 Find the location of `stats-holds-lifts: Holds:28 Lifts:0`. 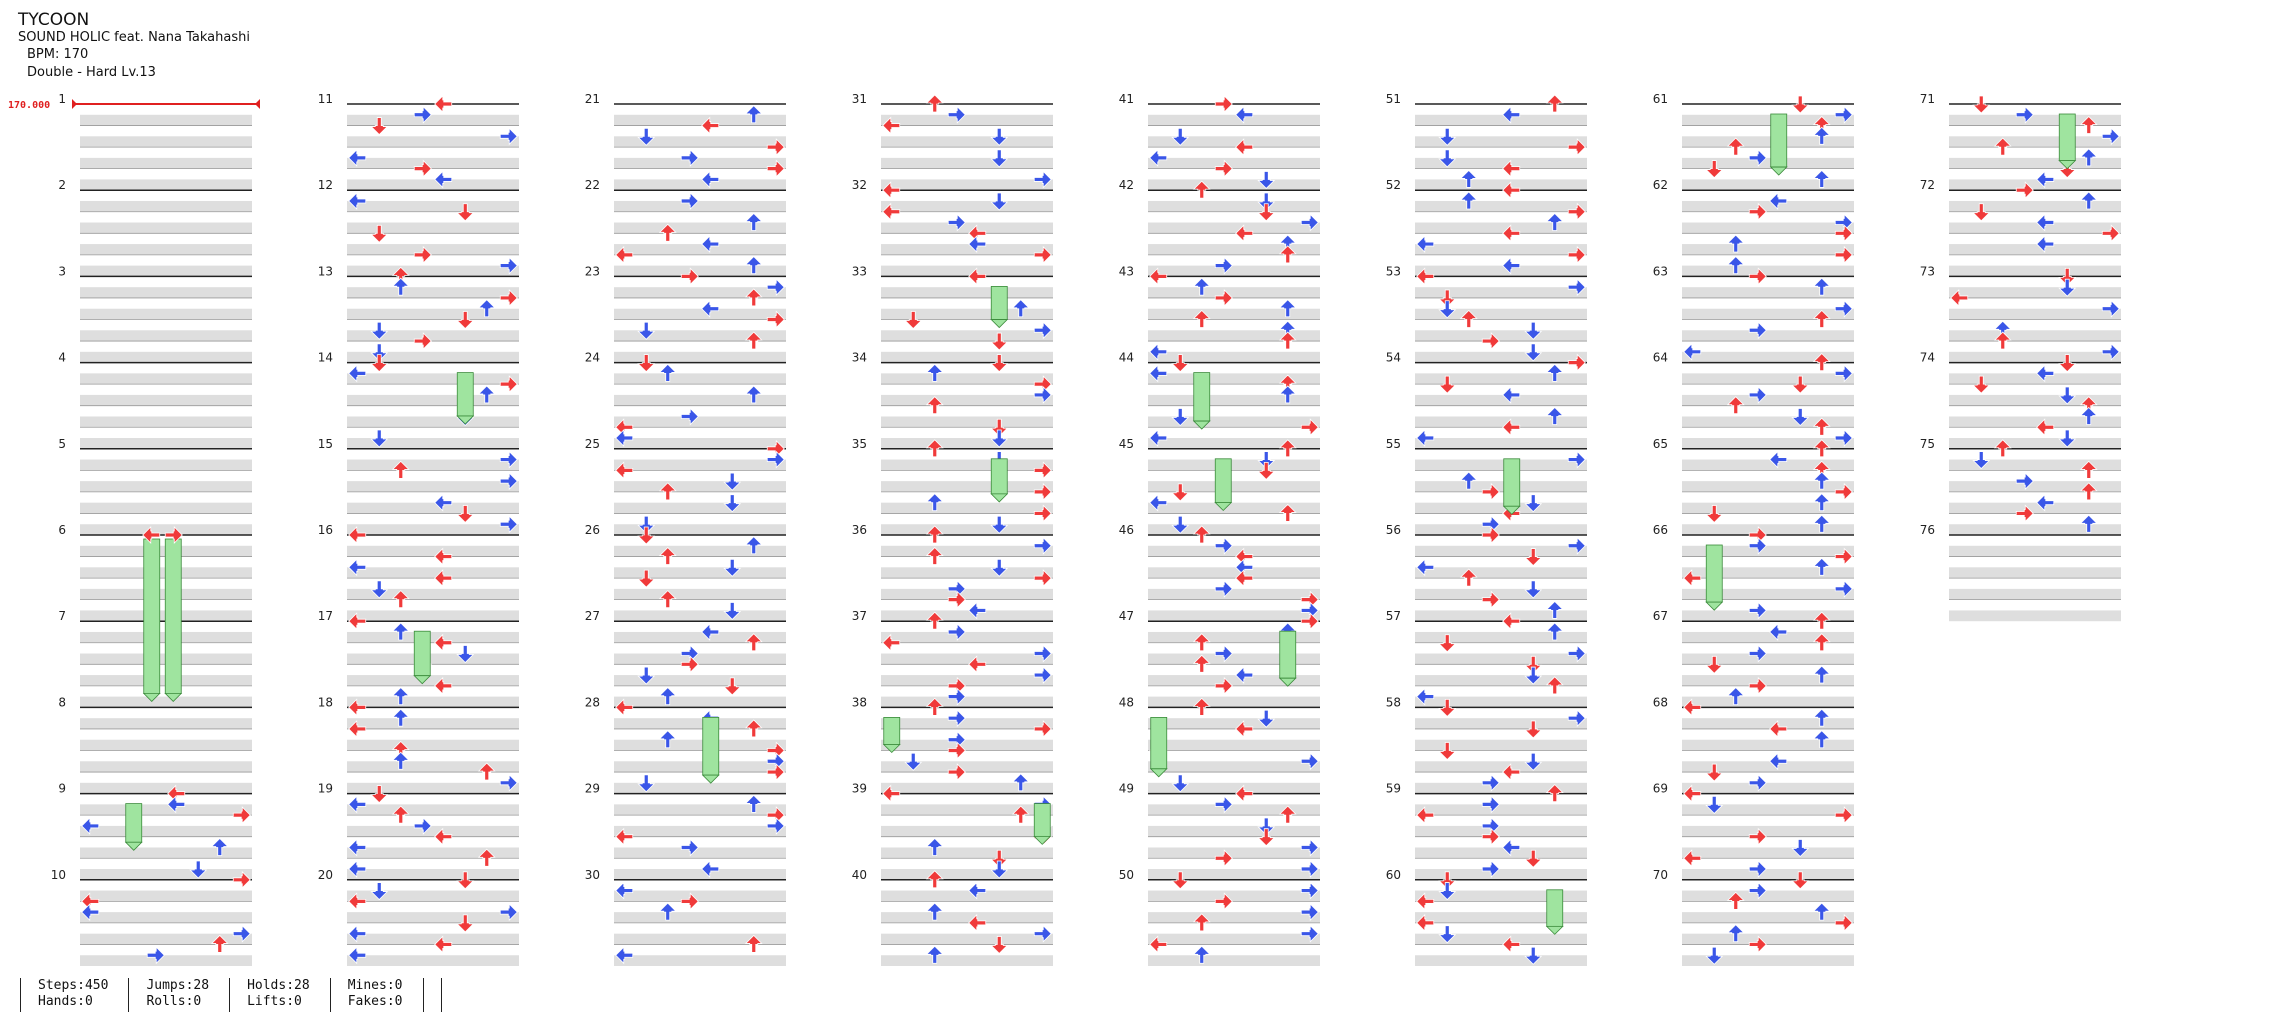

stats-holds-lifts: Holds:28 Lifts:0 is located at coordinates (279, 995).